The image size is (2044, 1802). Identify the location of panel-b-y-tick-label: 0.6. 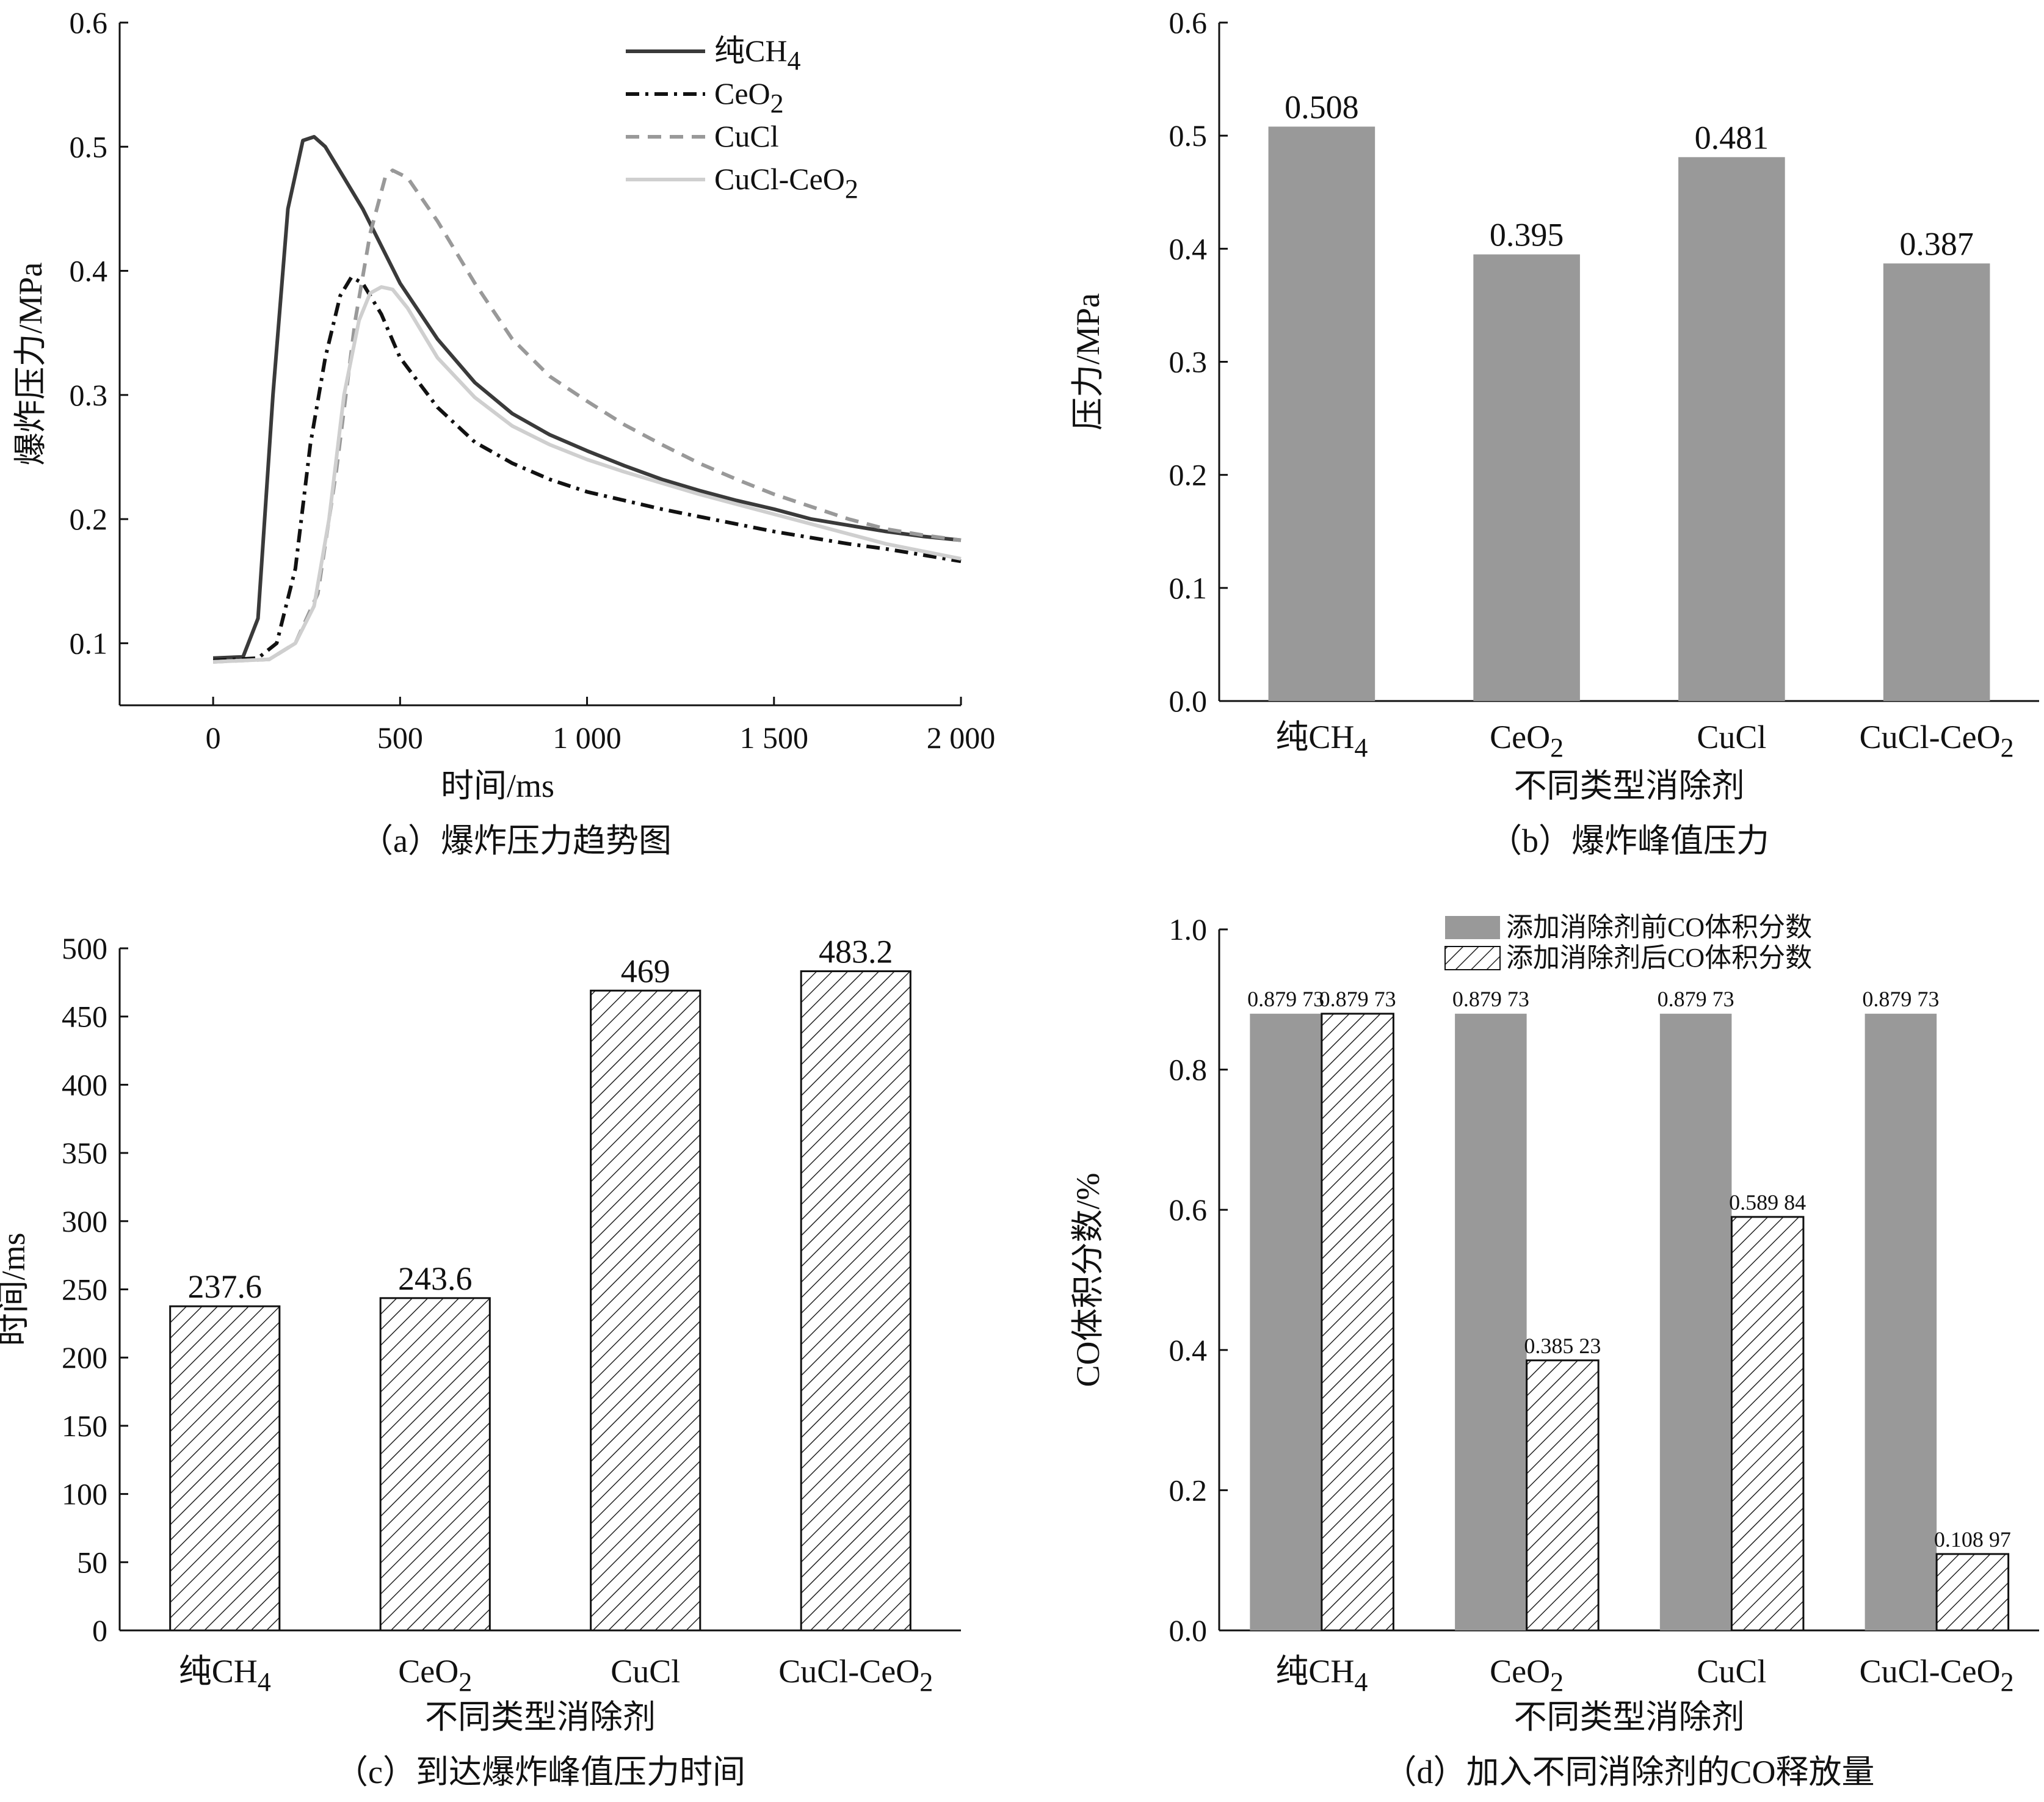
(1189, 23).